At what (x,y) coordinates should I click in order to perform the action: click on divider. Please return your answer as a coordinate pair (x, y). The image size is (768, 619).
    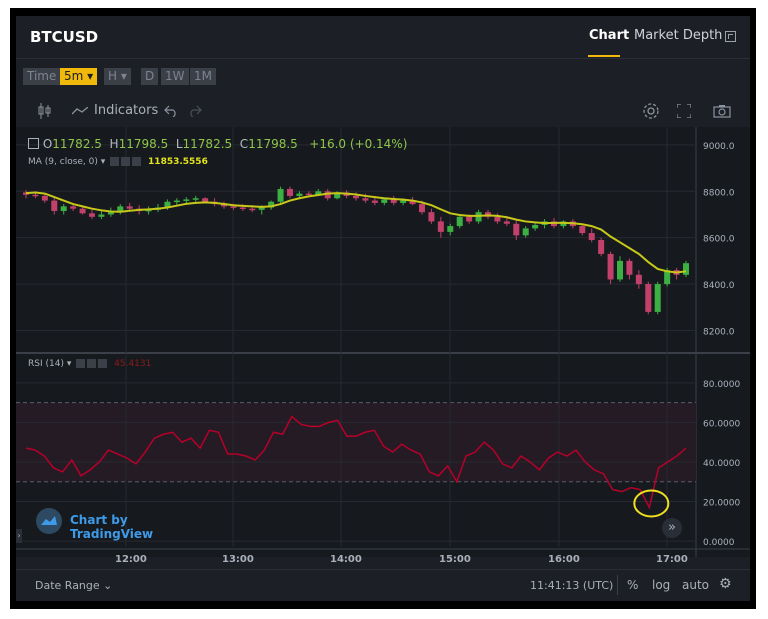
    Looking at the image, I should click on (617, 585).